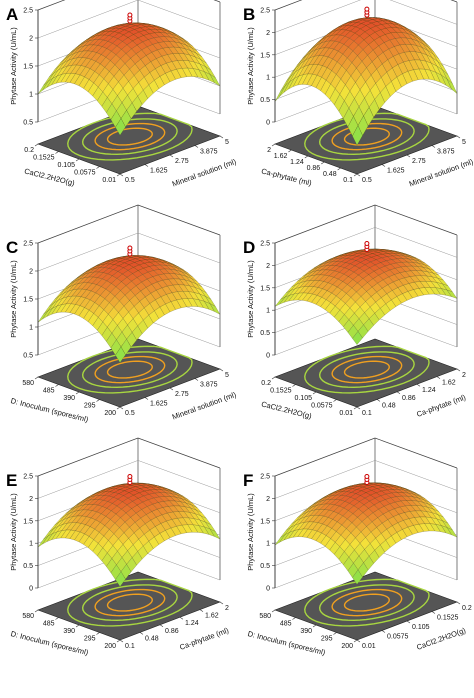 The width and height of the screenshot is (474, 698). I want to click on y-axis-title: CaCl2.2H2O(g), so click(286, 409).